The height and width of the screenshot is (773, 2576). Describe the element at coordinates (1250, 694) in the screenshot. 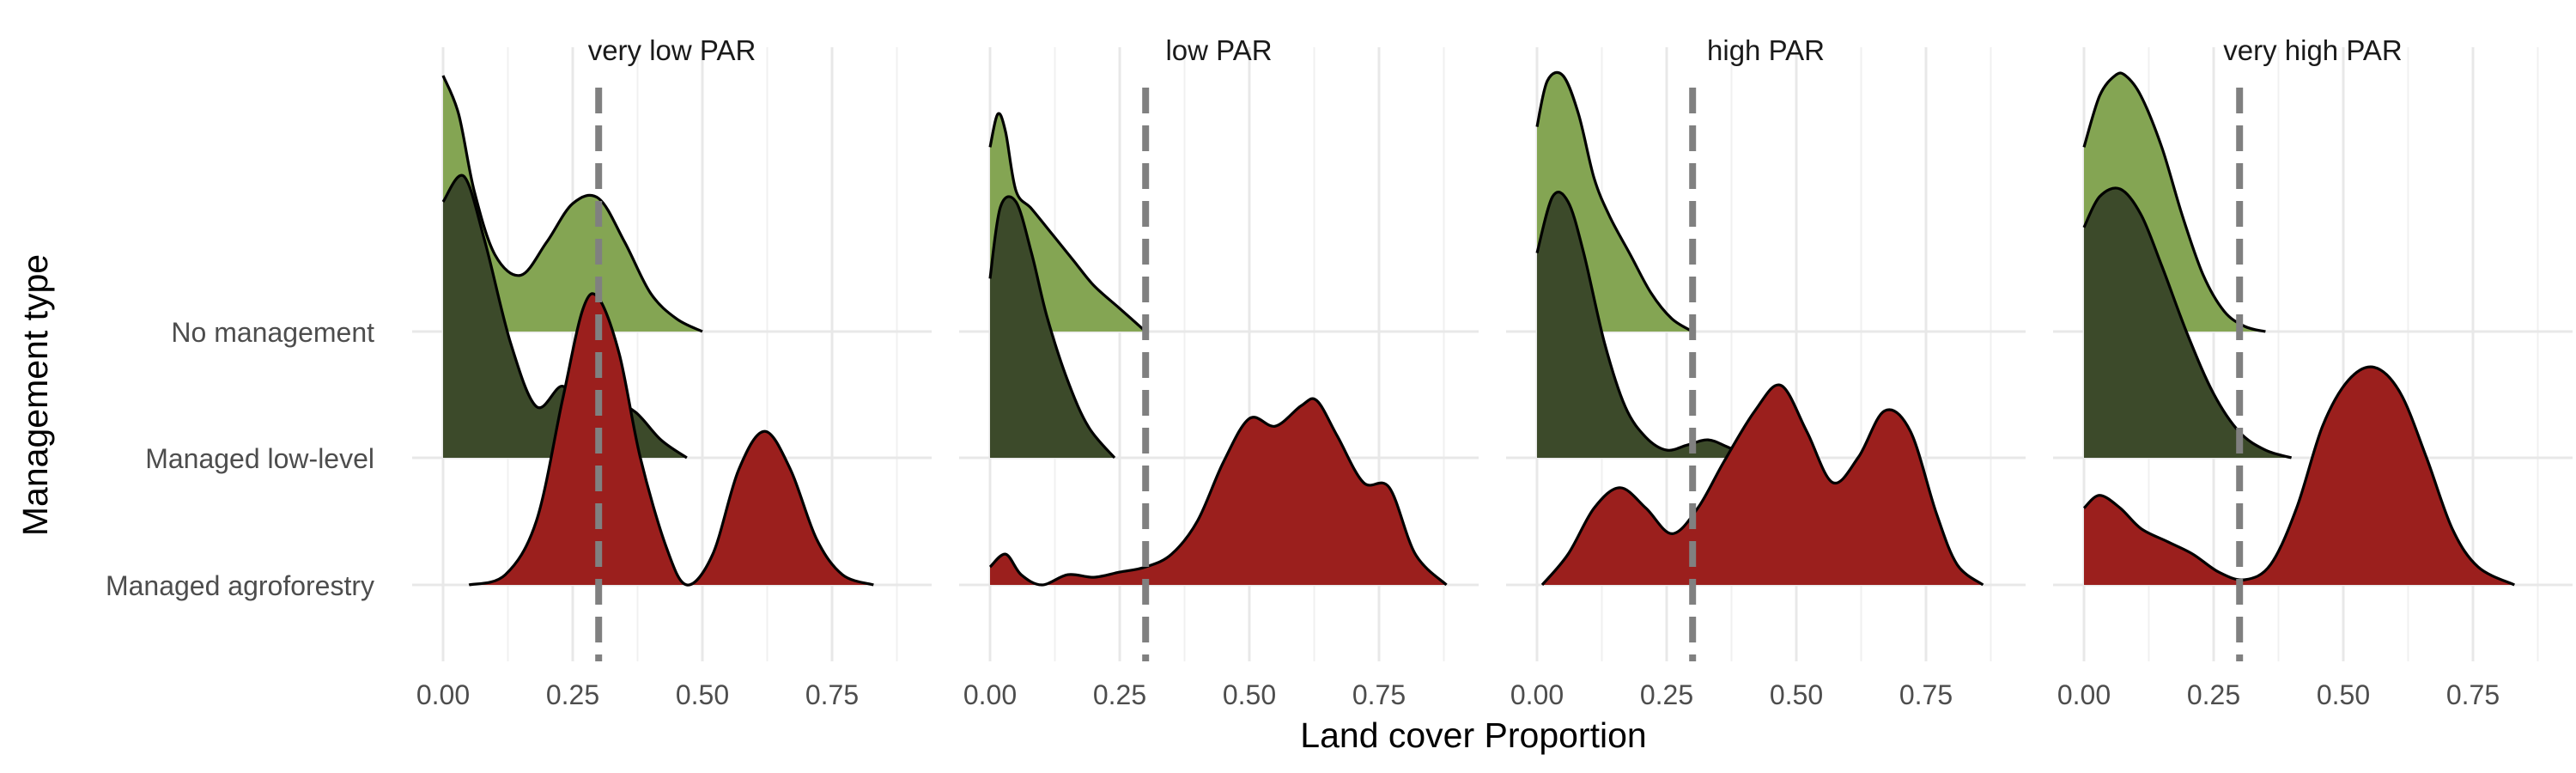

I see `x-tick-label-low-par-2: 0.50` at that location.